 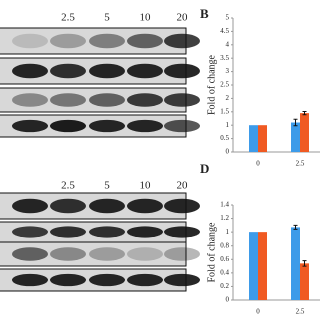 I want to click on y-tick-label: 5, so click(x=228, y=18).